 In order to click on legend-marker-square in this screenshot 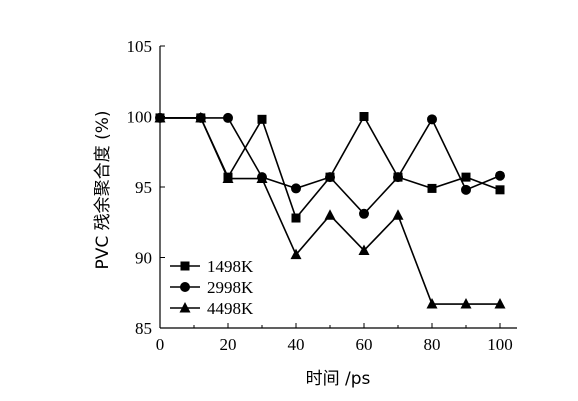, I will do `click(185, 266)`.